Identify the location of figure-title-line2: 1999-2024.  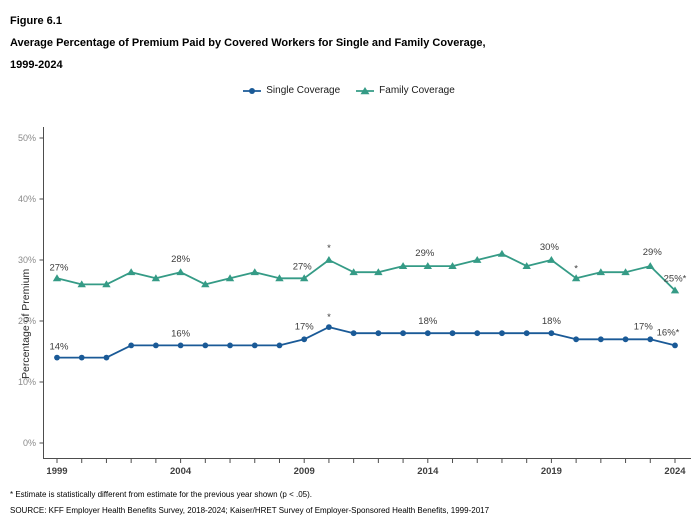
(36, 65).